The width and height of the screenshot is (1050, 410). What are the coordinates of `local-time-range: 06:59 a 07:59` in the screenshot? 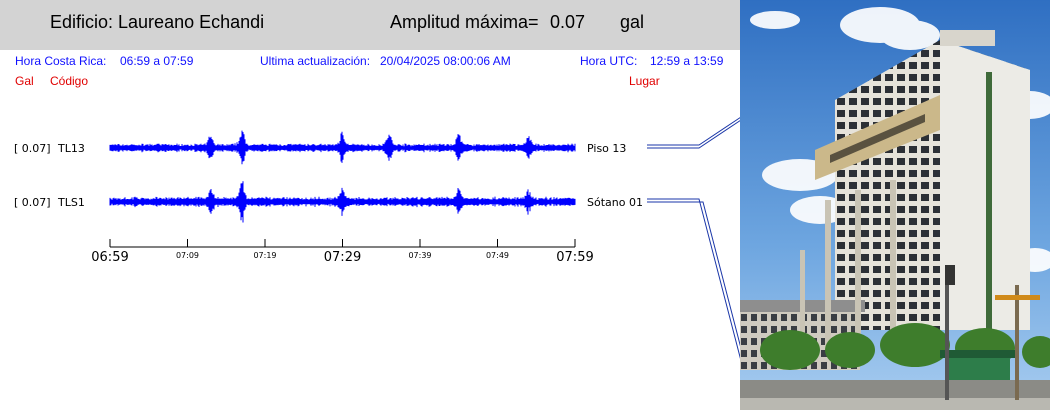 It's located at (157, 61).